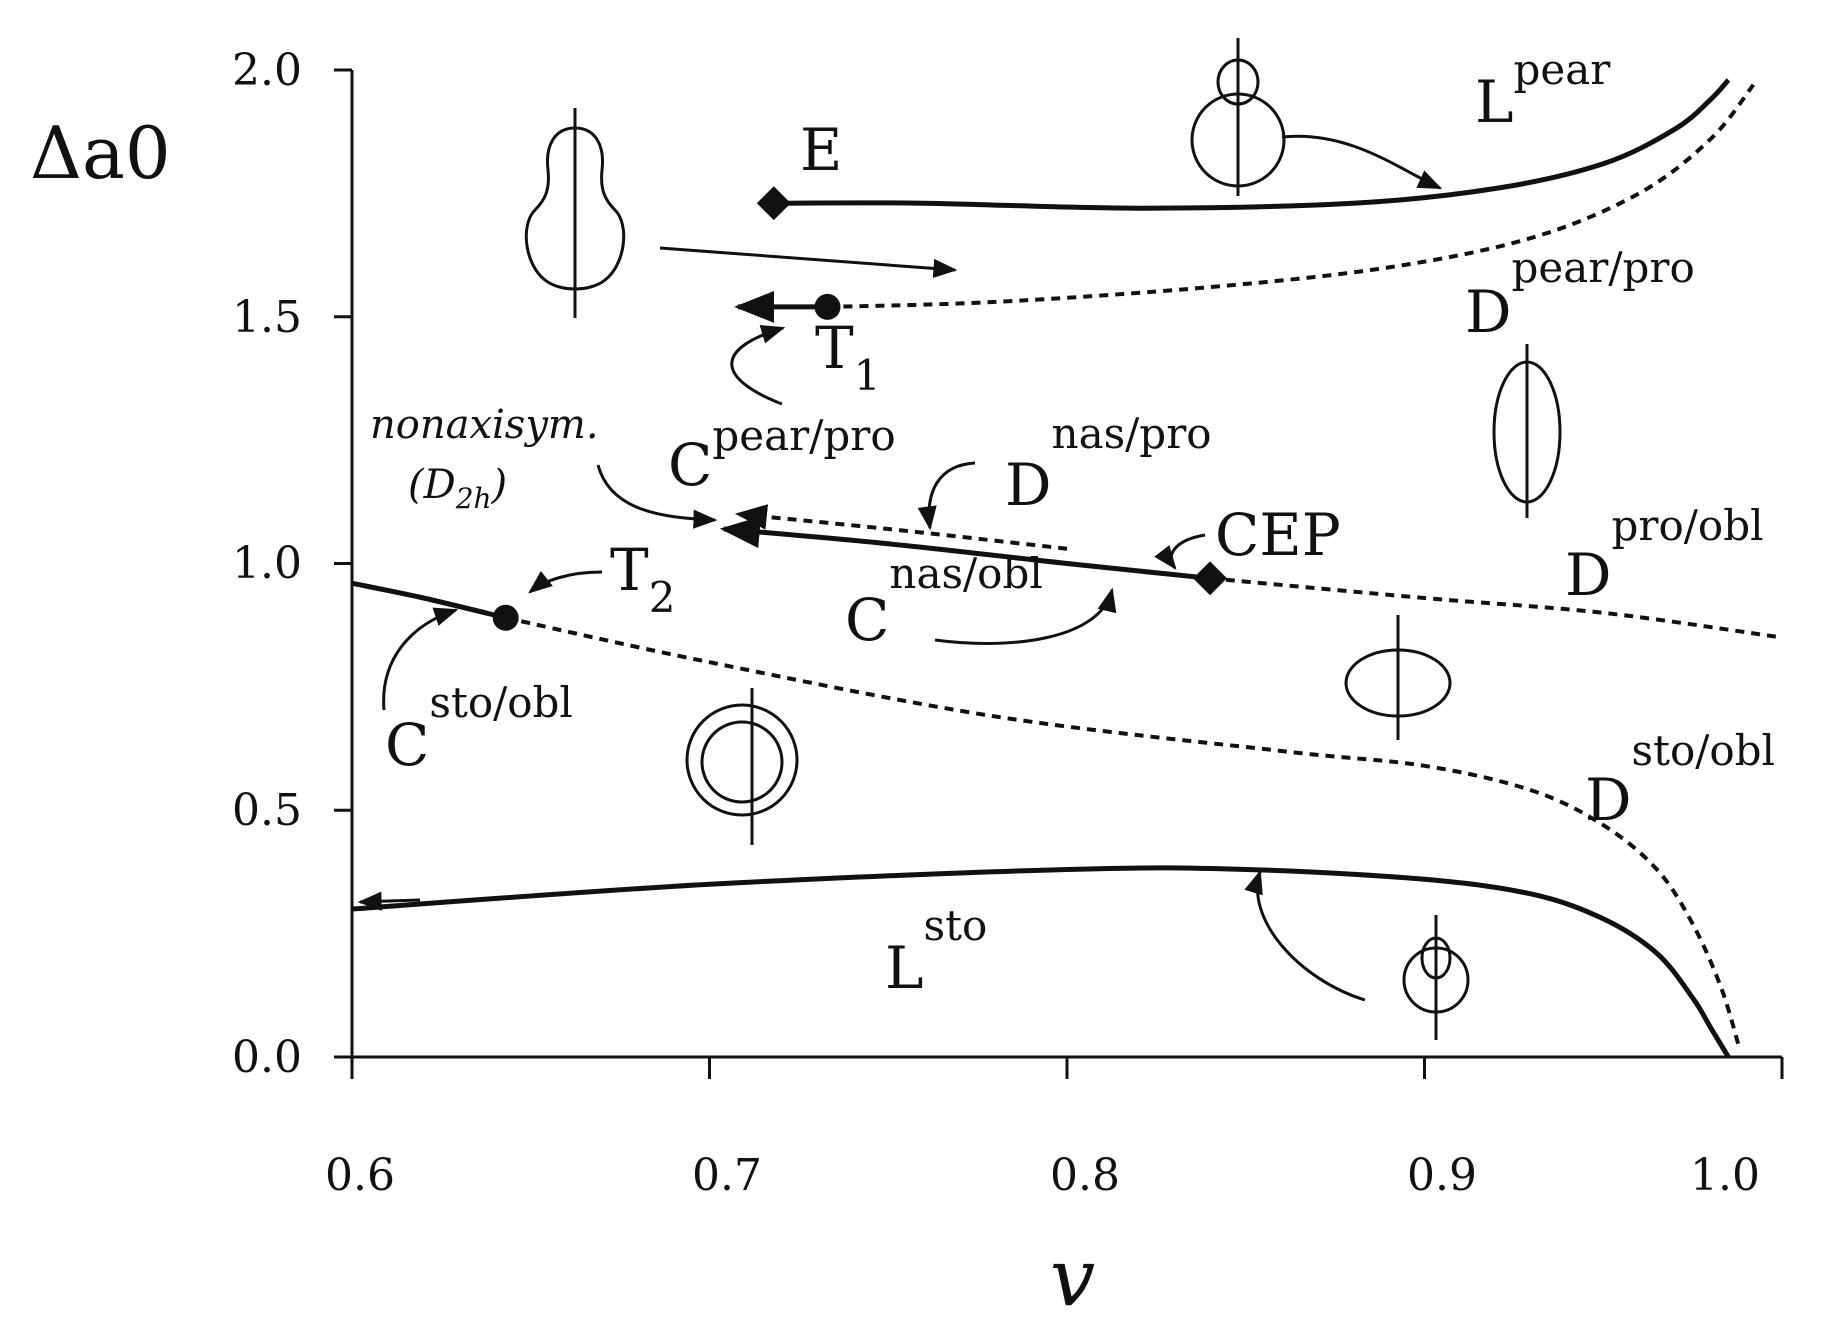 The height and width of the screenshot is (1336, 1828). Describe the element at coordinates (360, 1175) in the screenshot. I see `x-tick-label: 0.6` at that location.